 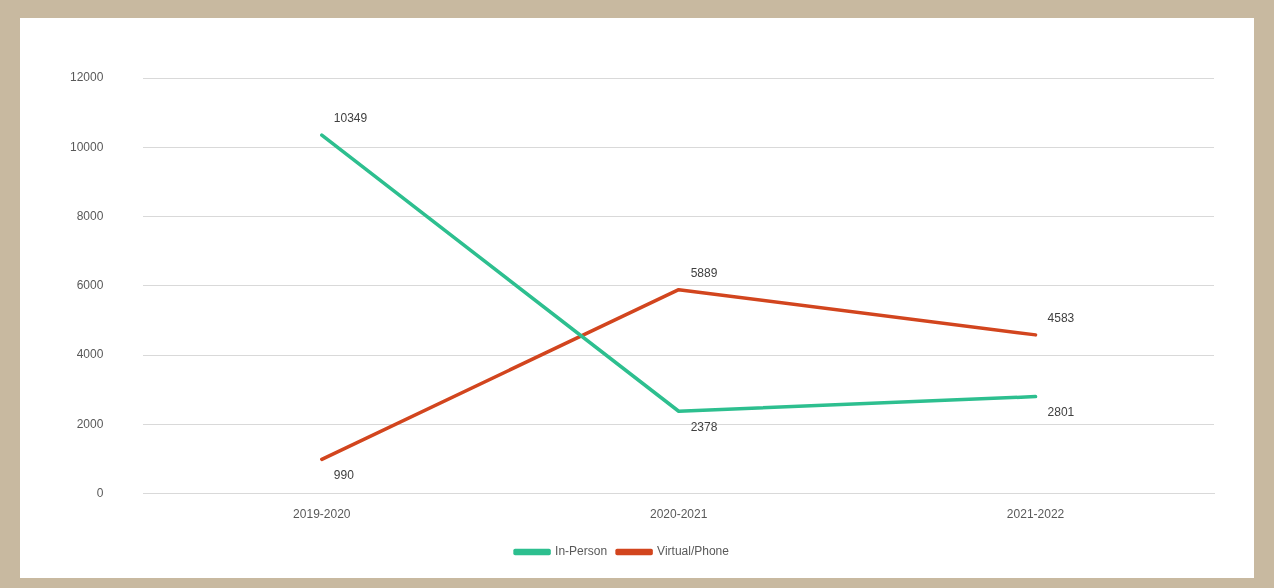 I want to click on y-tick-label: 6000, so click(x=90, y=285).